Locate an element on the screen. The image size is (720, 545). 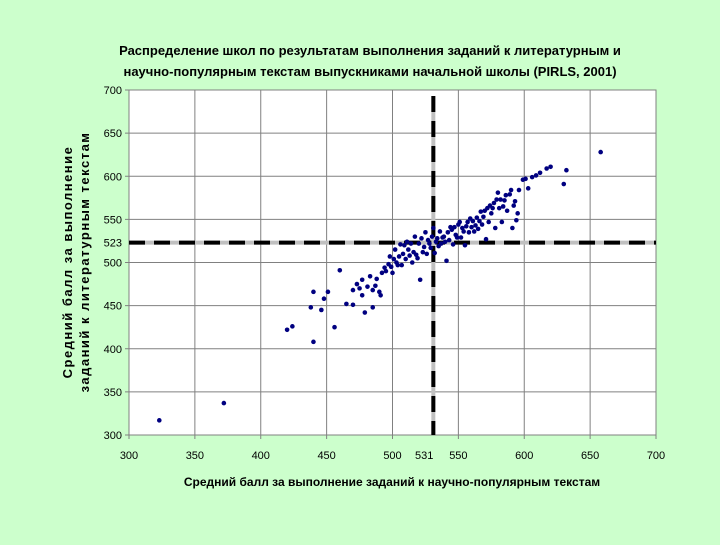
y-axis-label-line-2: заданий к литературным текстам is located at coordinates (84, 262).